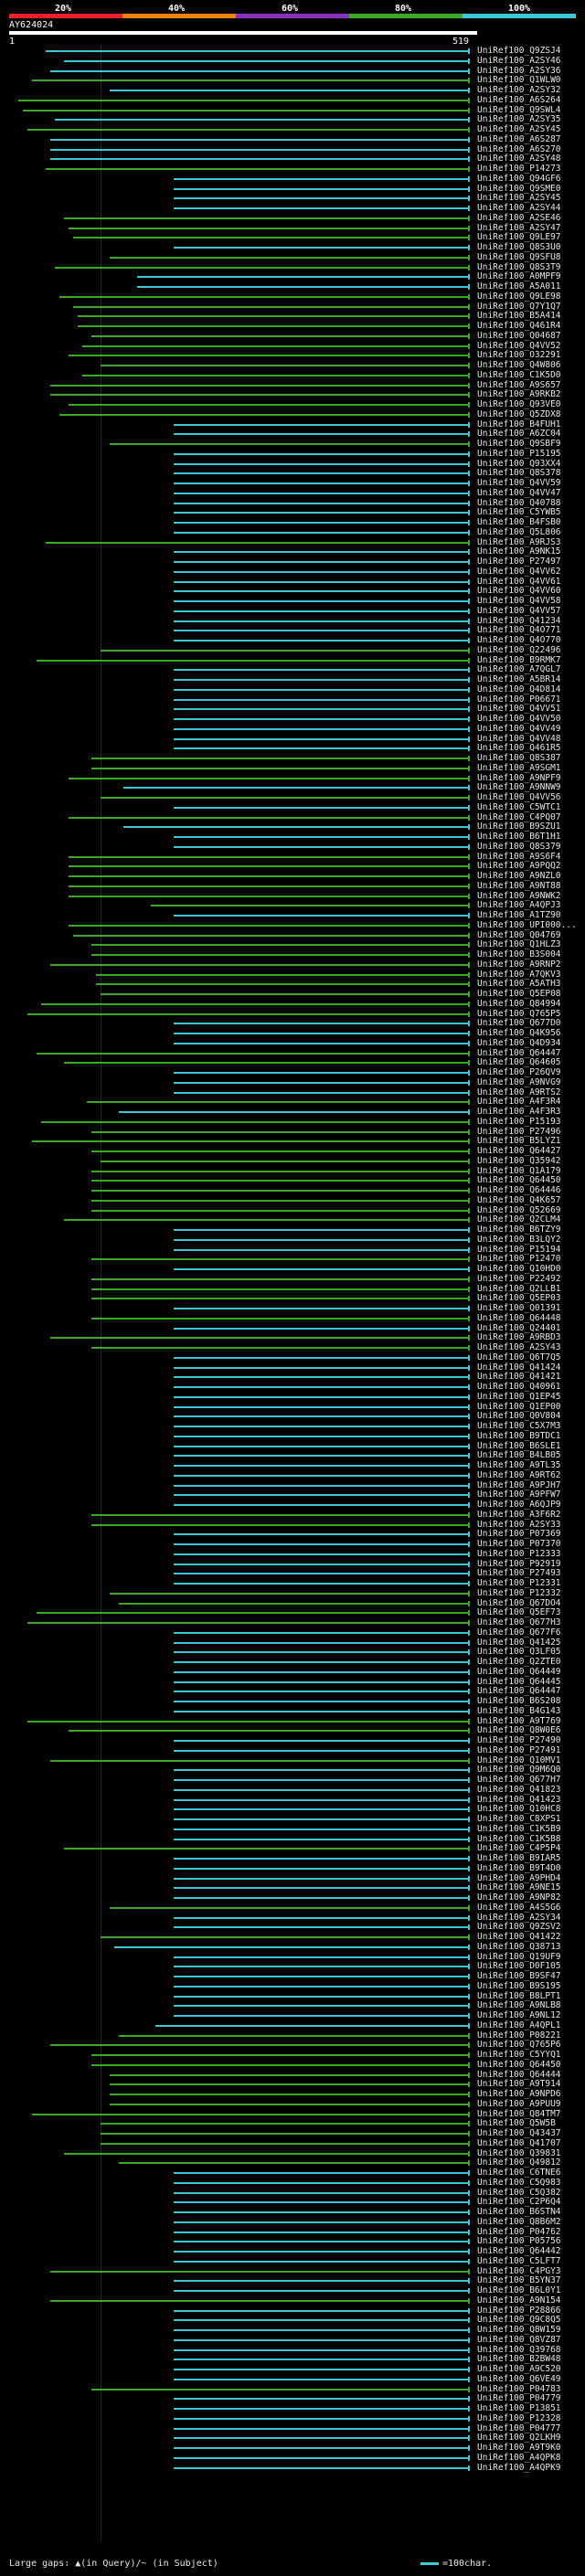 The height and width of the screenshot is (2576, 585). Describe the element at coordinates (293, 1887) in the screenshot. I see `alignment-row: UniRef100_A9NE15` at that location.